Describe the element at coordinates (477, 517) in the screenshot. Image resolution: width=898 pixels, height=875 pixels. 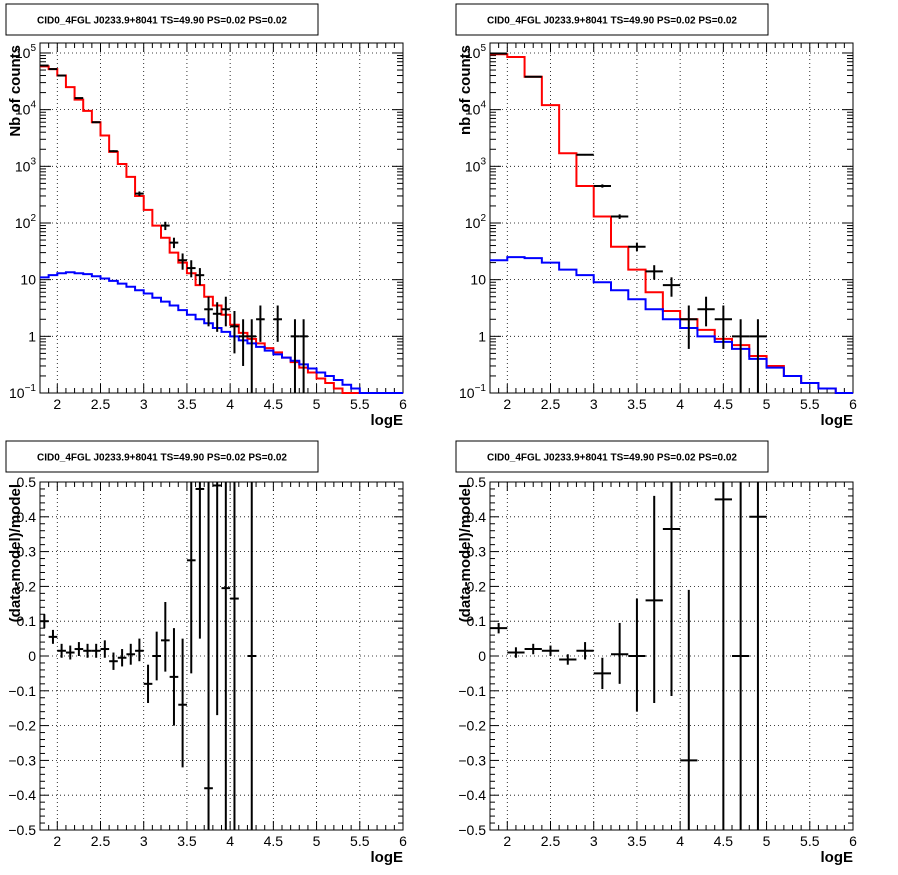
I see `y-tick-label: 0.4` at that location.